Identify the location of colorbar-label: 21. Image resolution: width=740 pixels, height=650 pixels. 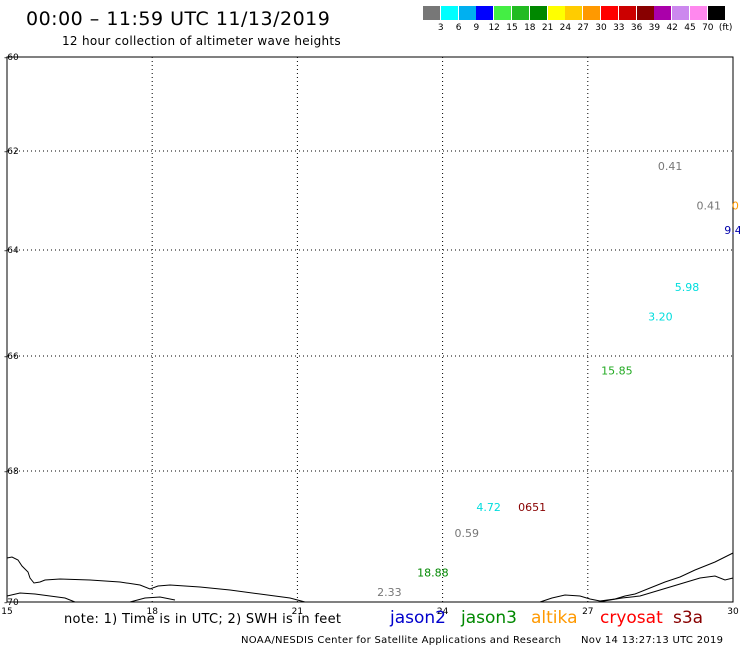
(547, 28).